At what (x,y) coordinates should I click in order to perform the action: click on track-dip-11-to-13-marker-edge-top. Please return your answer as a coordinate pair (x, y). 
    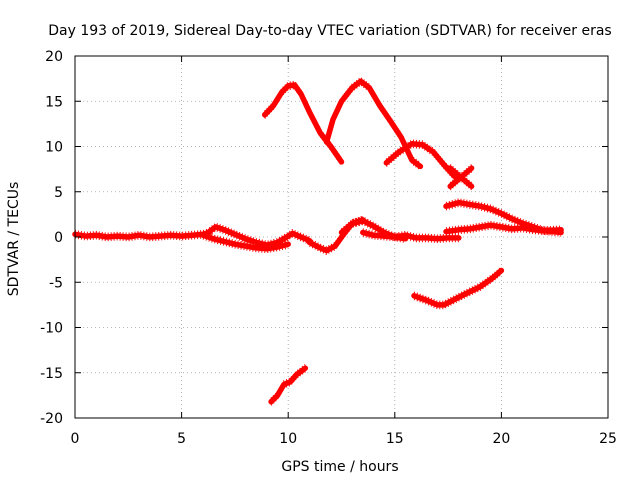
    Looking at the image, I should click on (336, 231).